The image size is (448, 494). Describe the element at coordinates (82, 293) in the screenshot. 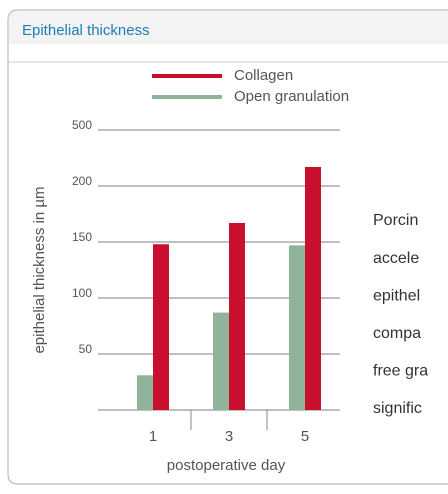

I see `y-tick-label: 100` at that location.